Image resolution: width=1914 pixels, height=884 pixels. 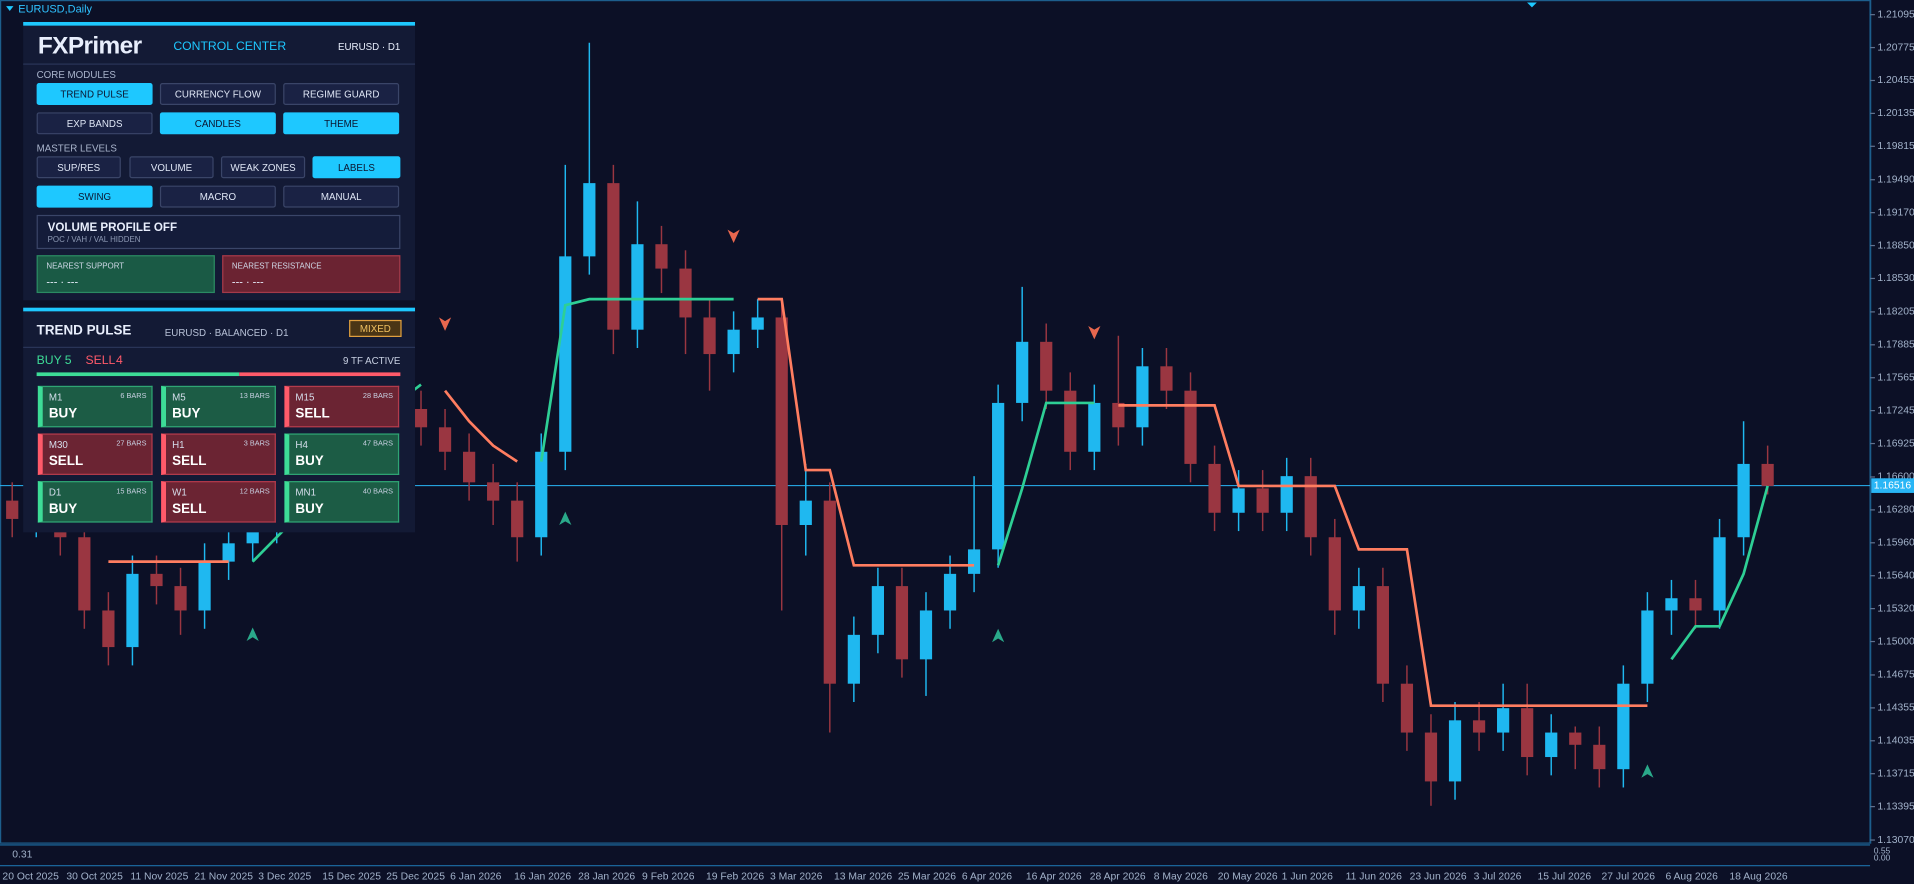 What do you see at coordinates (1374, 876) in the screenshot?
I see `x-tick-label: 11 Jun 2026` at bounding box center [1374, 876].